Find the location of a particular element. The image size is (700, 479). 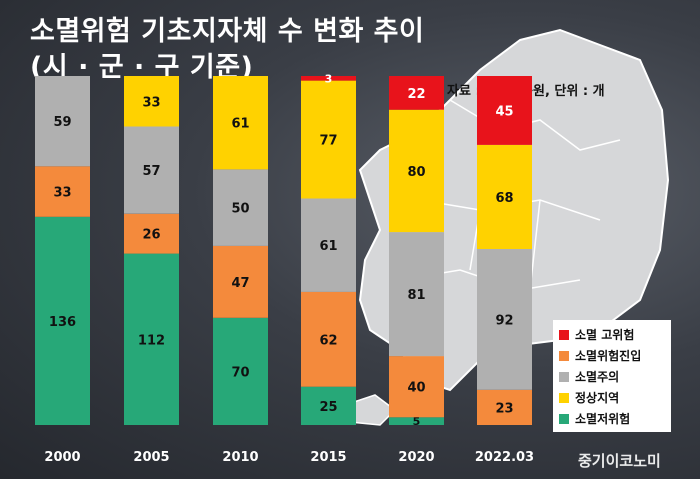

legend-item: 정상지역 is located at coordinates (612, 397).